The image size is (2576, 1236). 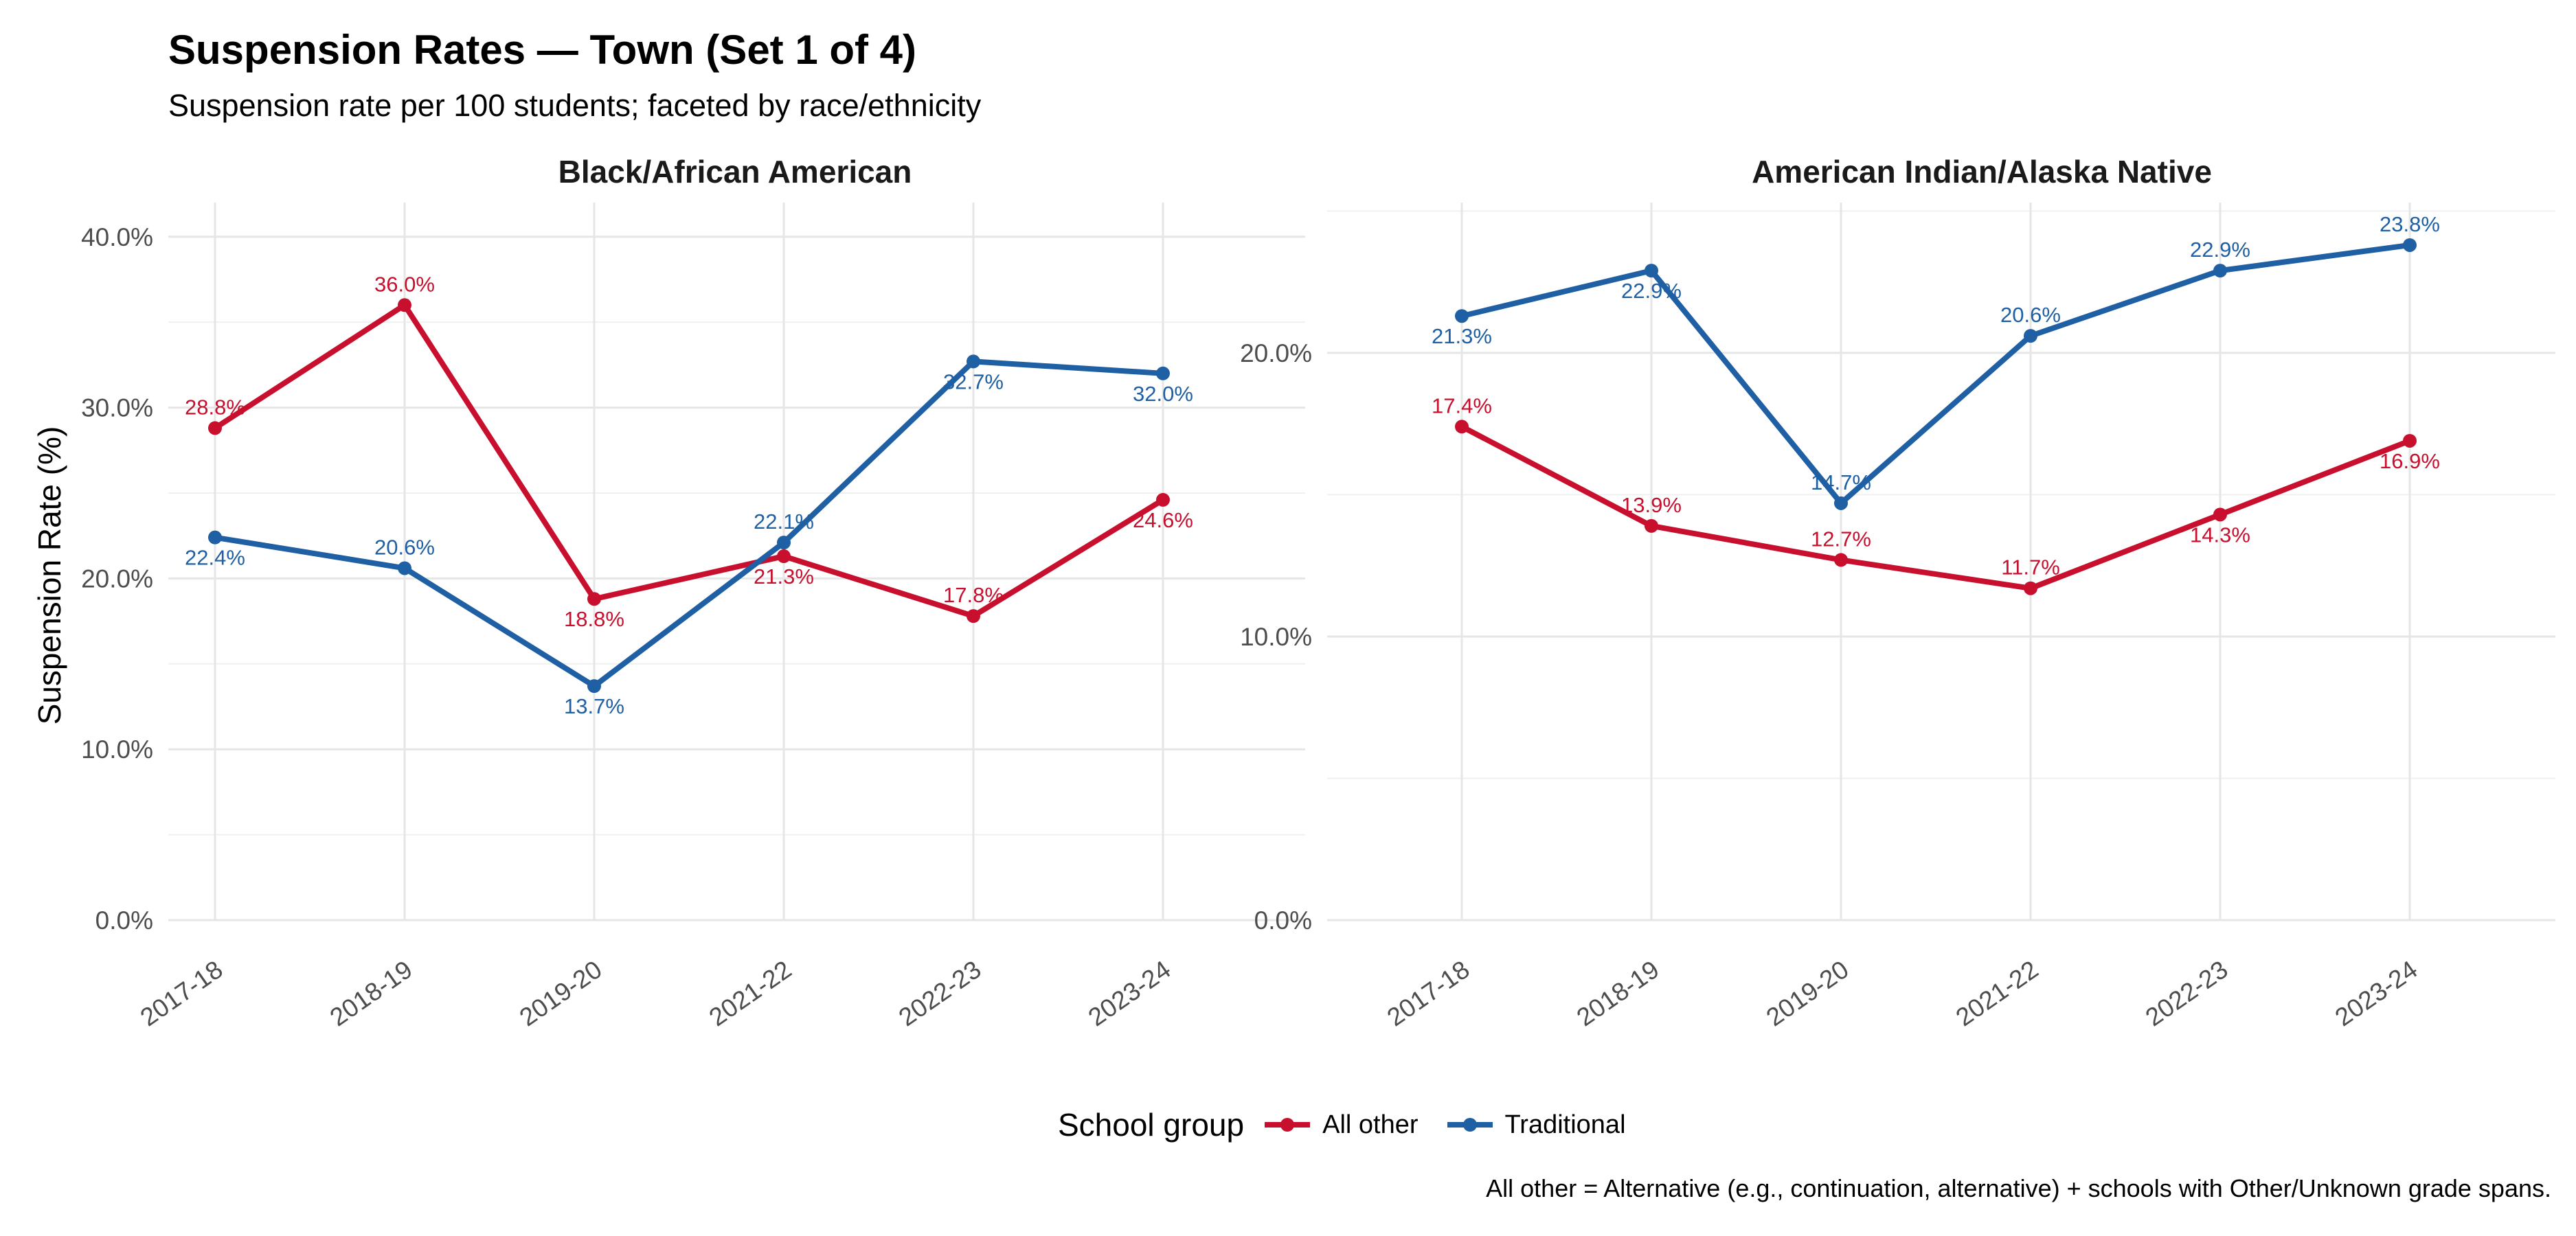 I want to click on y-tick-label: 40.0%, so click(x=117, y=237).